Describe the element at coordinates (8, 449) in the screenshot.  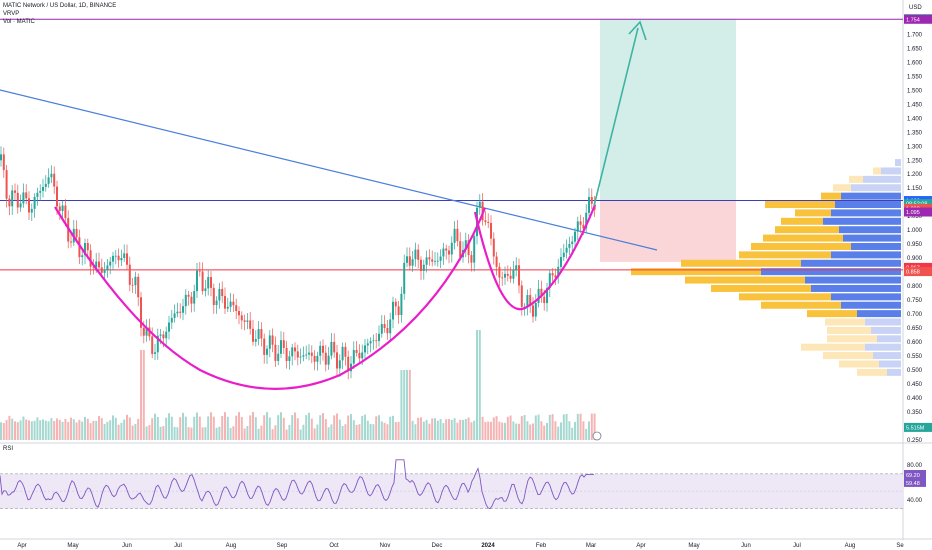
I see `rsi-indicator-label: RSI` at that location.